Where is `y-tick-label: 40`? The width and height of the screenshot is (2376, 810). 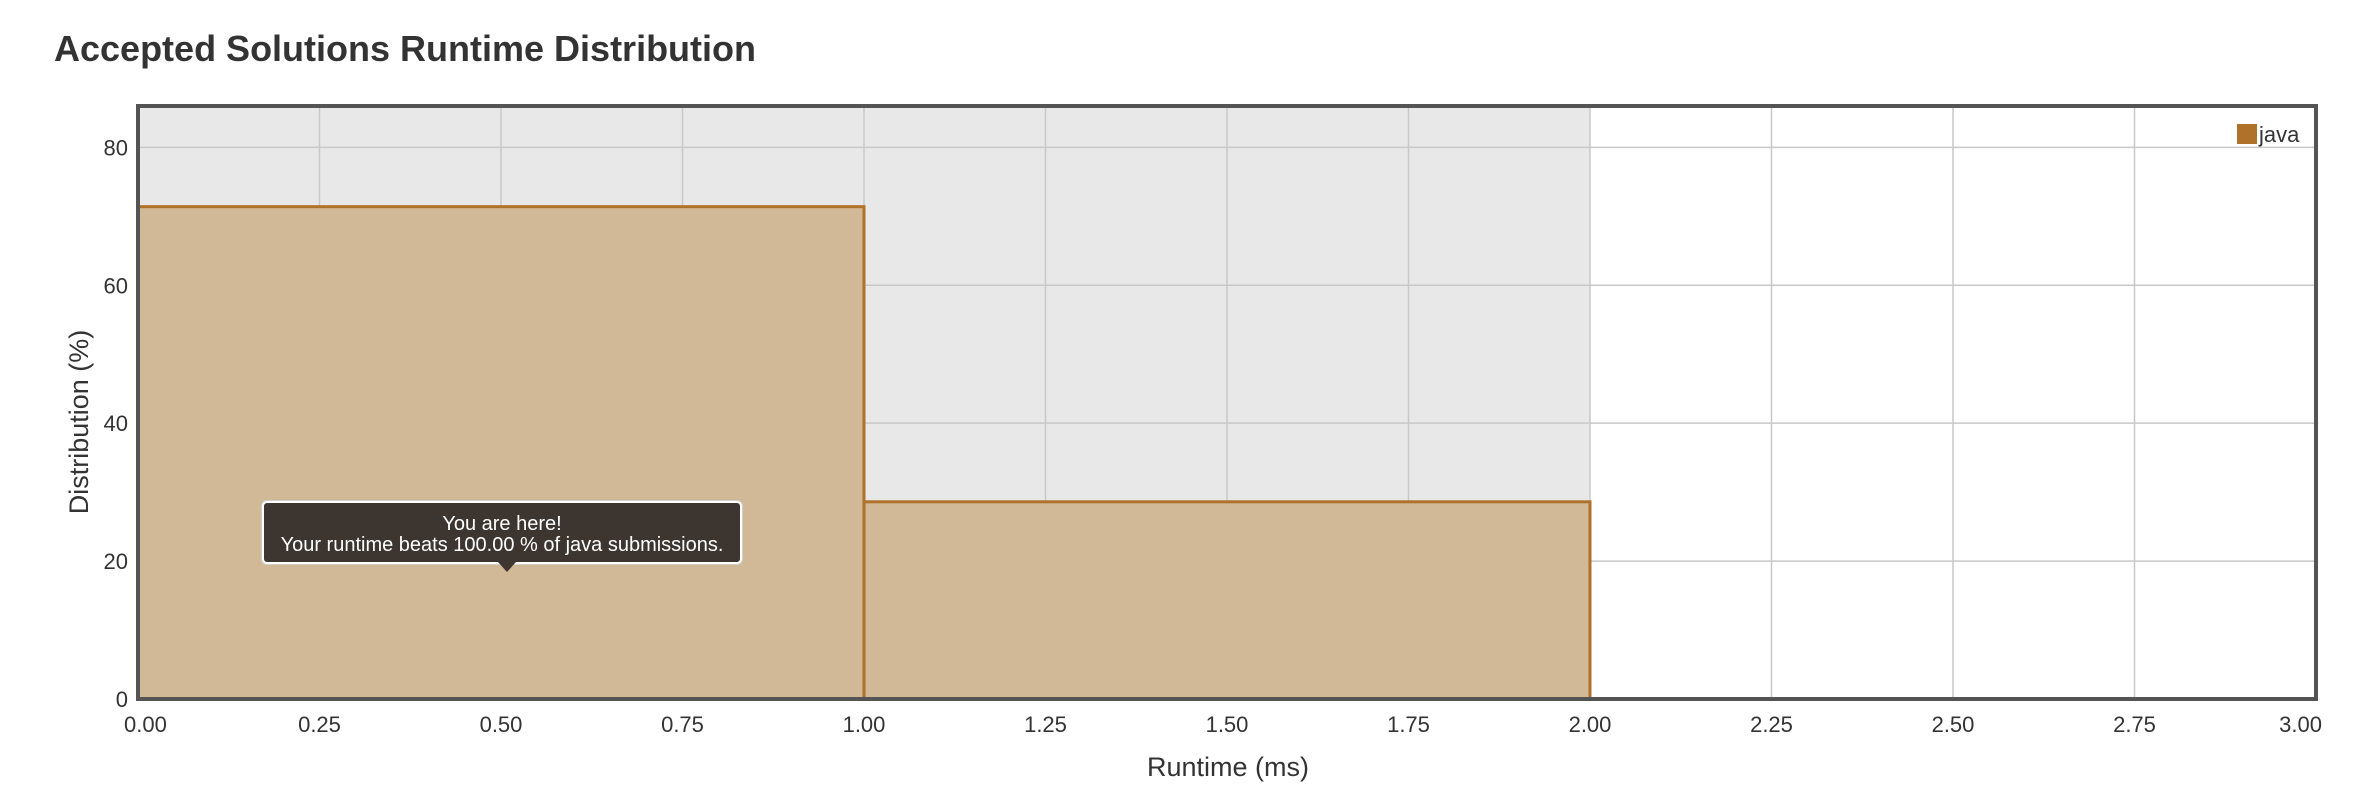 y-tick-label: 40 is located at coordinates (116, 423).